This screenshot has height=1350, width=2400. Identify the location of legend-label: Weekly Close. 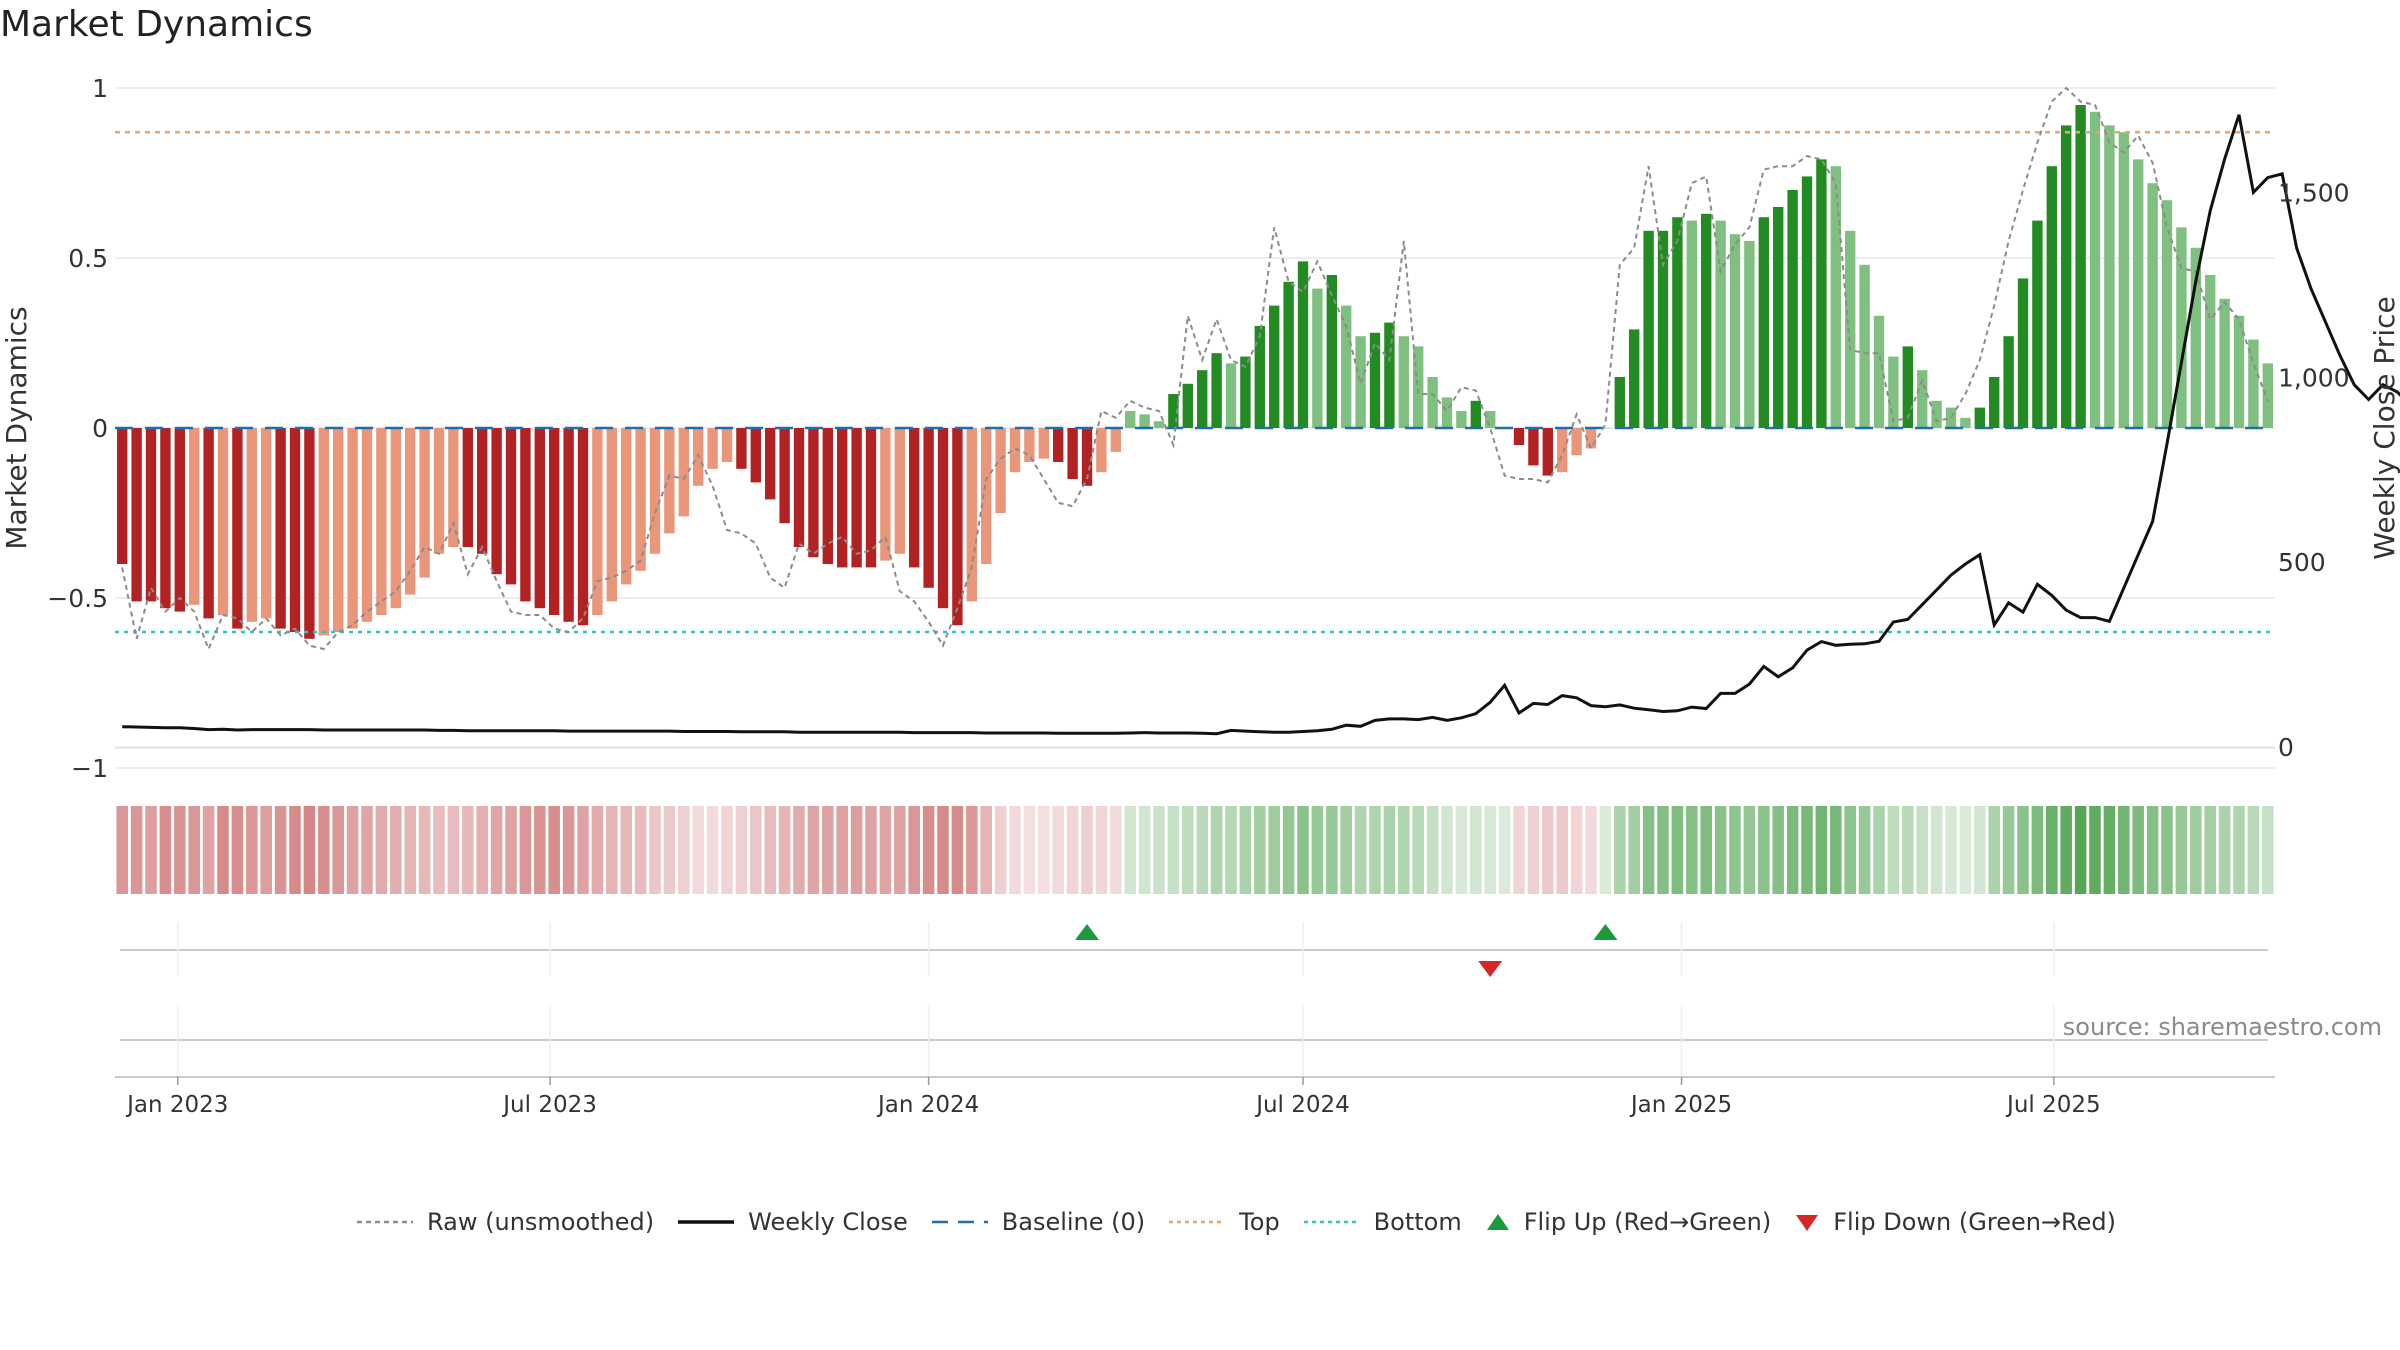
(828, 1222).